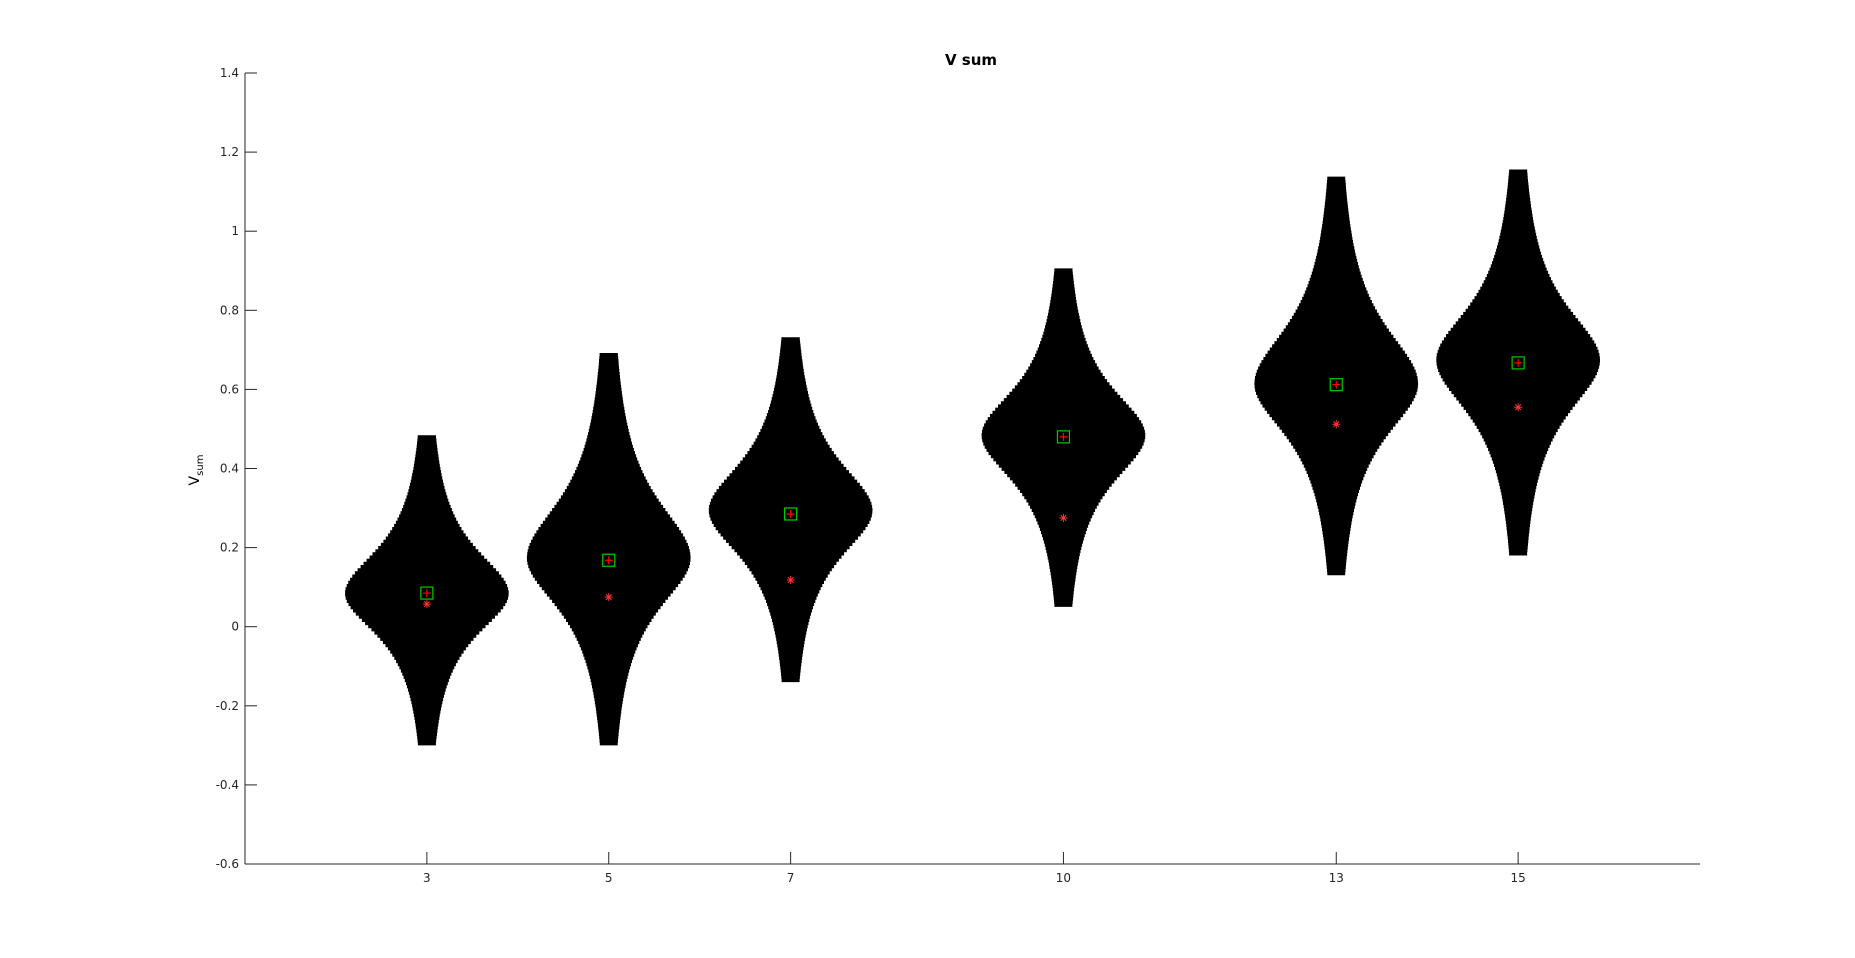 This screenshot has height=958, width=1855. I want to click on x-tick-label-10: 10, so click(1063, 878).